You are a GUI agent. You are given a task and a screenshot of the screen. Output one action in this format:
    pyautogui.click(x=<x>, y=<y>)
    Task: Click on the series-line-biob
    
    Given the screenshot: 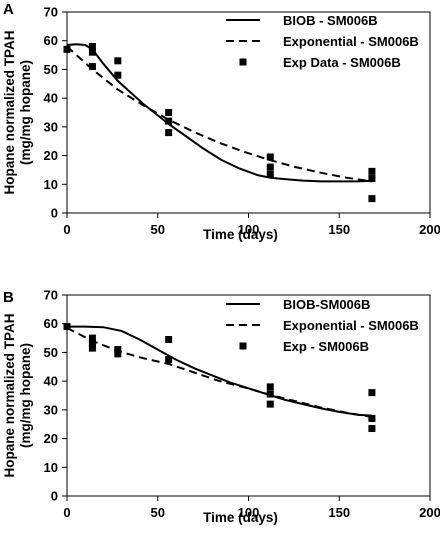 What is the action you would take?
    pyautogui.click(x=219, y=371)
    